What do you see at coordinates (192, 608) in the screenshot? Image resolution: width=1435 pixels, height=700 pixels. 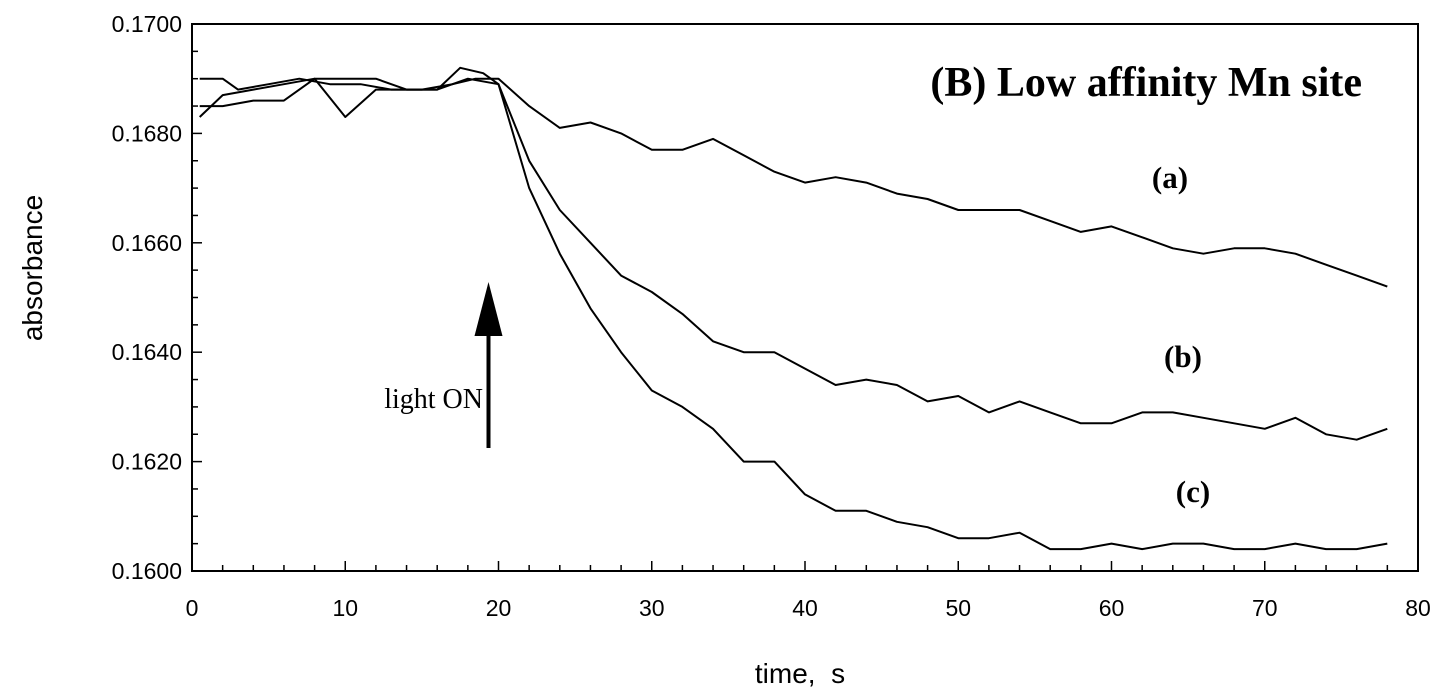 I see `x-tick-label: 0` at bounding box center [192, 608].